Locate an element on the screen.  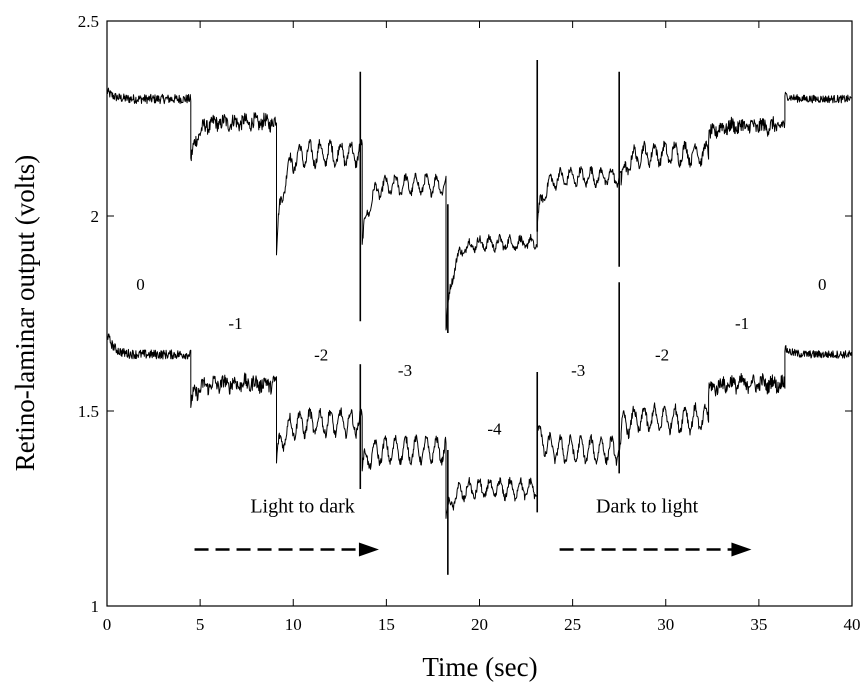
arrow-label: Light to dark is located at coordinates (302, 506).